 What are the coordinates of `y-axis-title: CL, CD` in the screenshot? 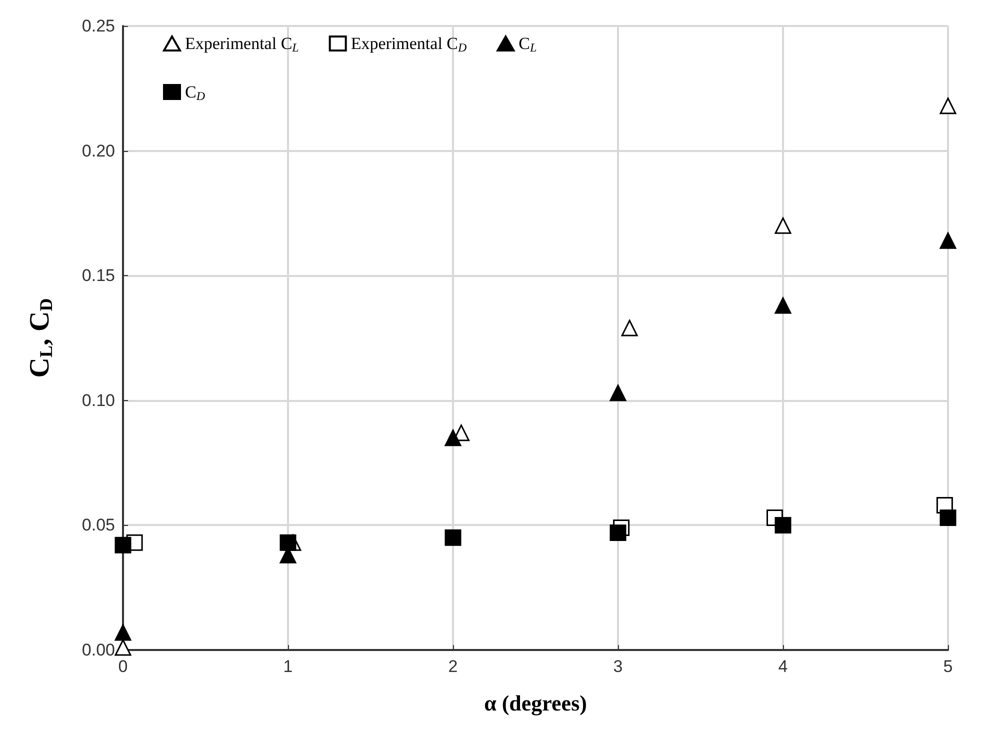 It's located at (40, 338).